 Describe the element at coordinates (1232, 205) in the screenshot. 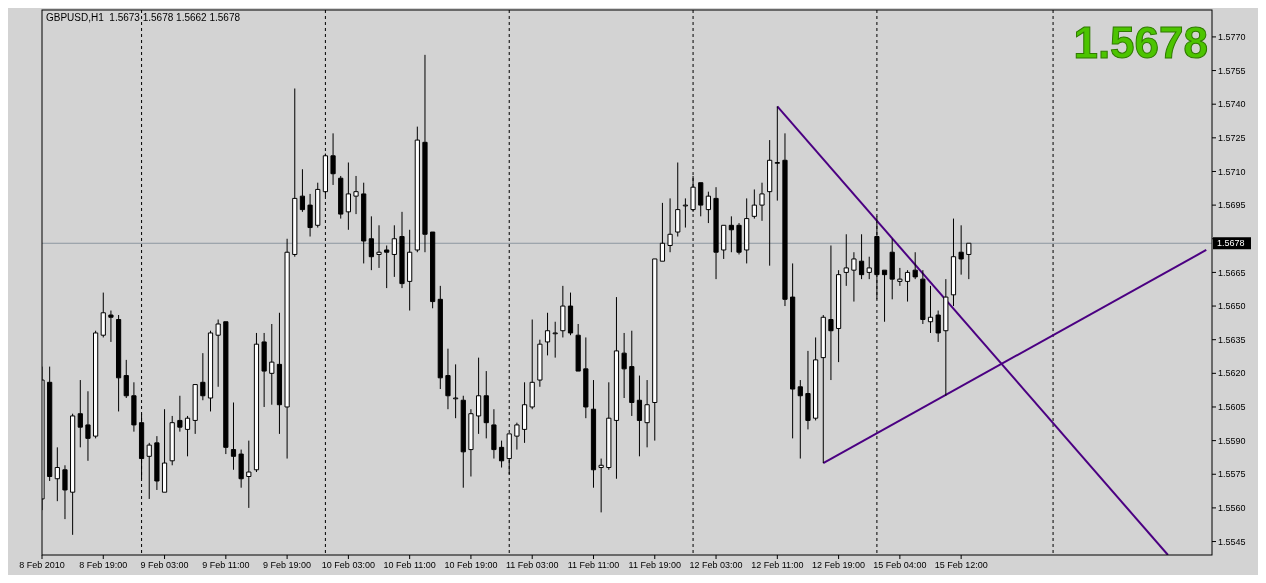

I see `y-tick-label: 1.5695` at that location.